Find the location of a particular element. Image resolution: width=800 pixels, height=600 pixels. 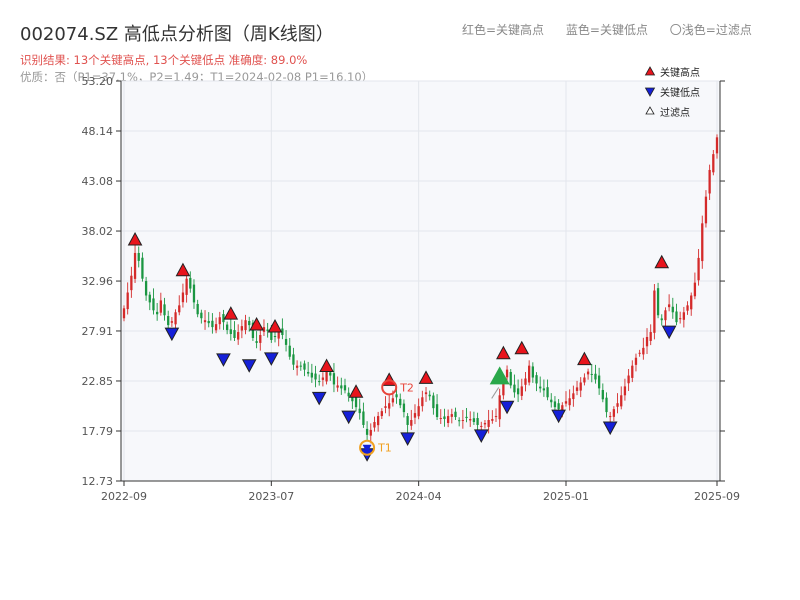

y-tick-label: 53.20 is located at coordinates (98, 81).